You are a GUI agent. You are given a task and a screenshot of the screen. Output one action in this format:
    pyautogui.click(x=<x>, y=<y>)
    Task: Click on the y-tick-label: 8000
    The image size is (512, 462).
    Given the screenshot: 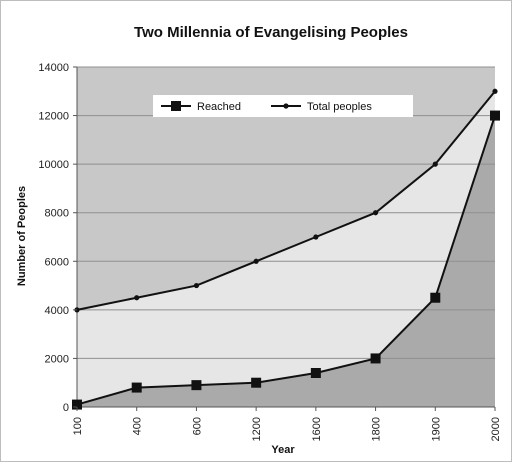 What is the action you would take?
    pyautogui.click(x=57, y=214)
    